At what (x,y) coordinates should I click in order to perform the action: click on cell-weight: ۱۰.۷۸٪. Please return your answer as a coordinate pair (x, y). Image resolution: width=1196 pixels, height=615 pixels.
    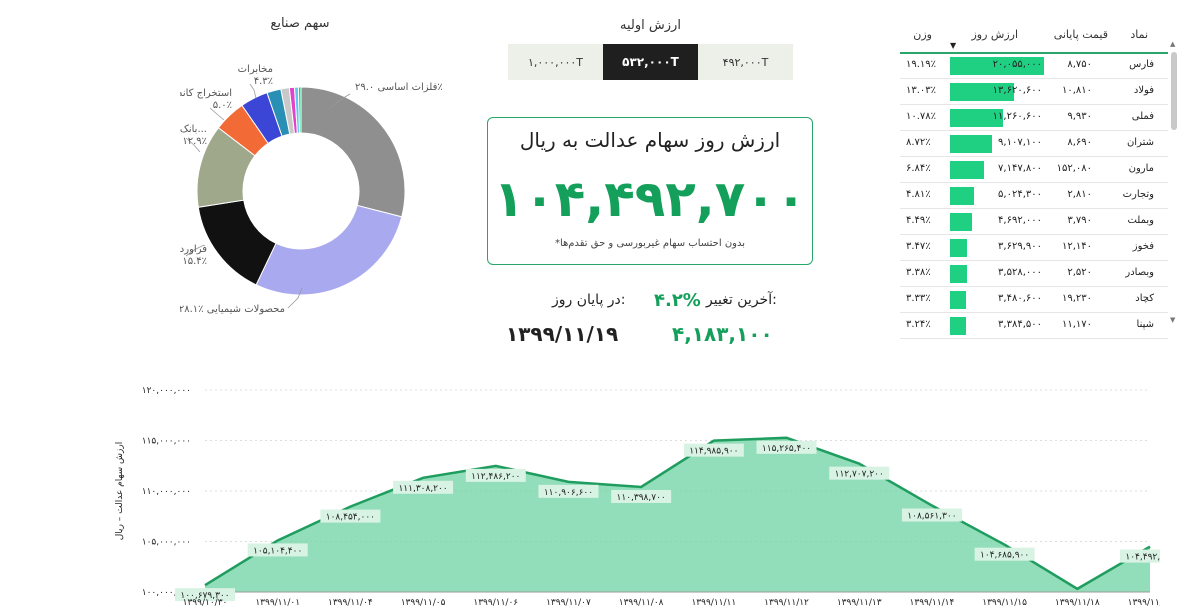
    Looking at the image, I should click on (921, 116).